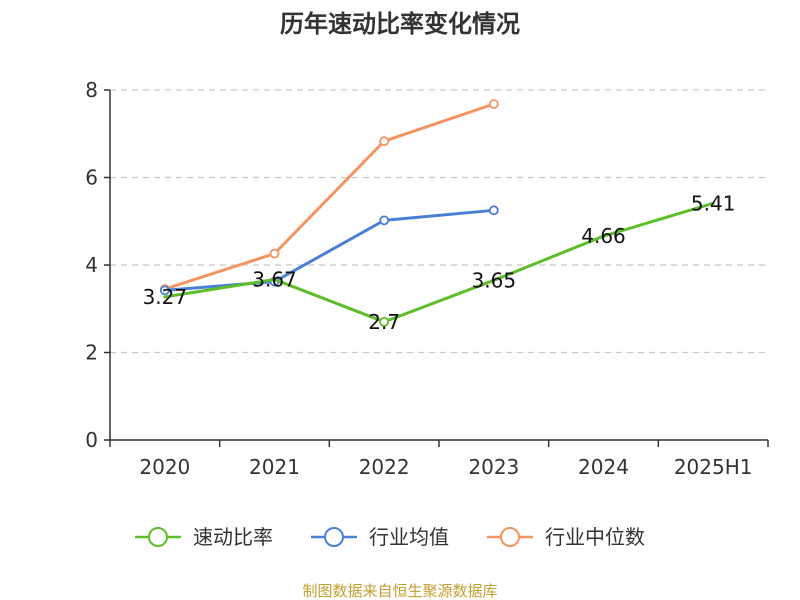  Describe the element at coordinates (91, 353) in the screenshot. I see `y-tick-label: 2` at that location.